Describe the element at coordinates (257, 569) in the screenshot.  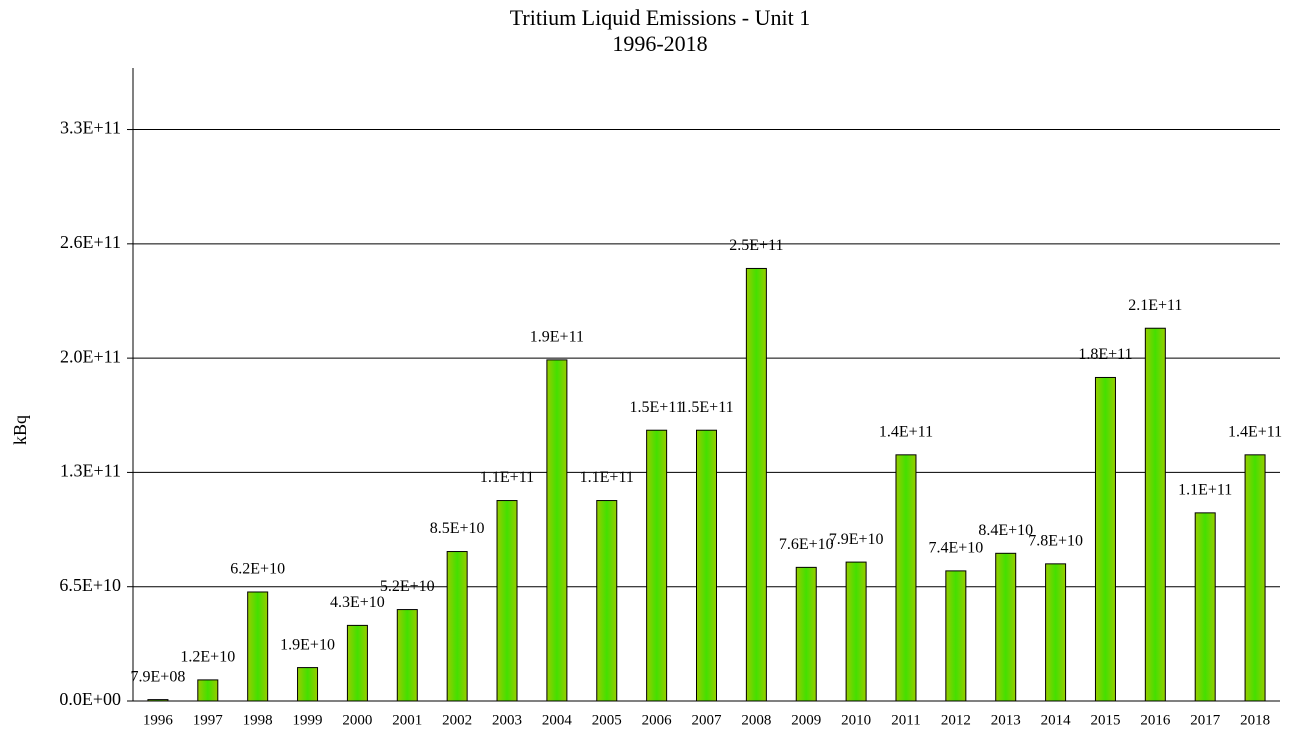
I see `data-label: 6.2E+10` at that location.